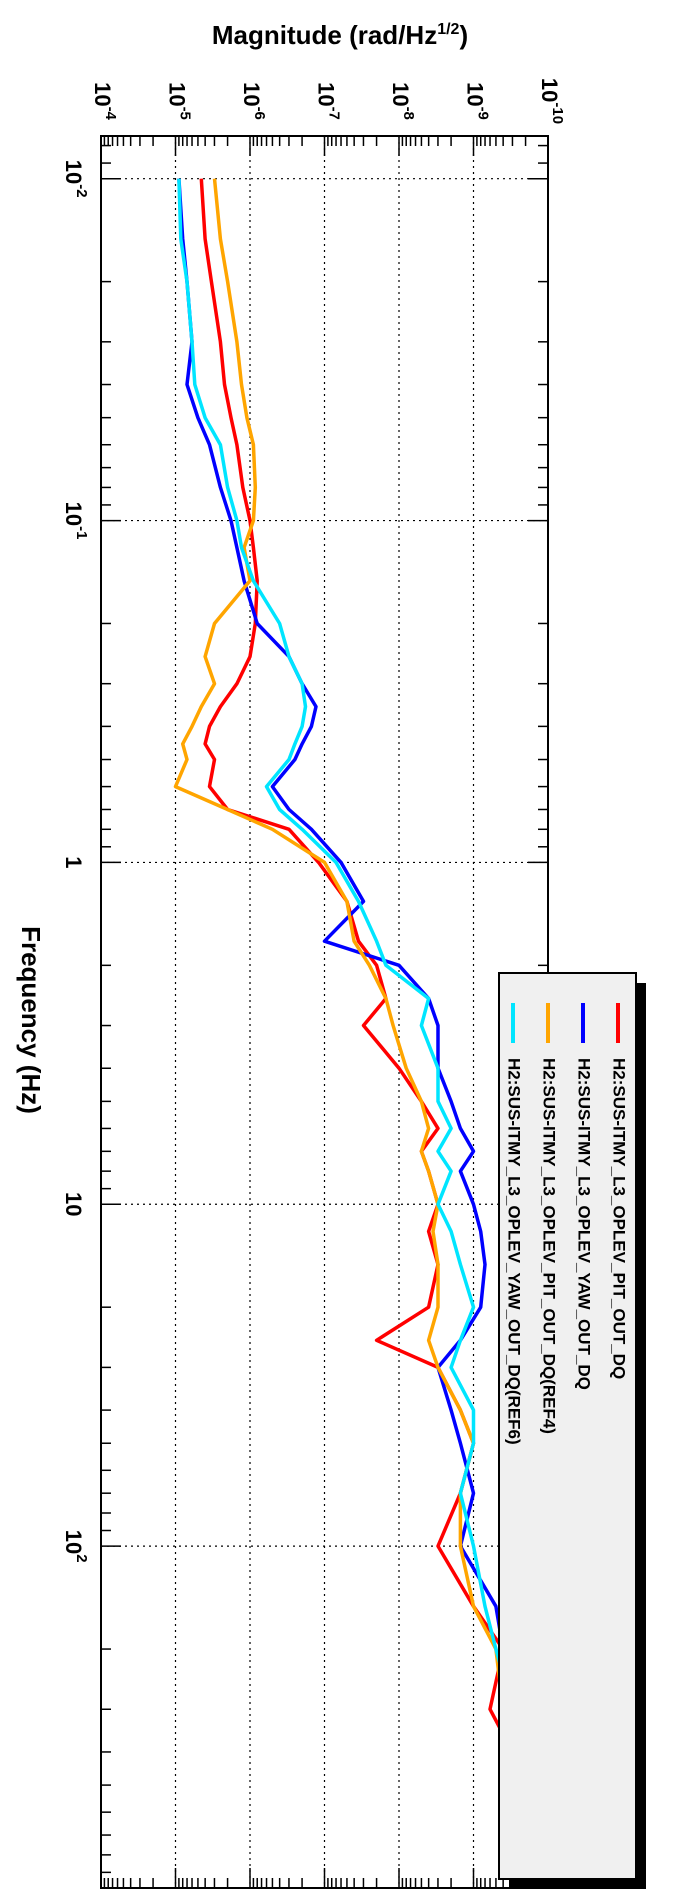 The width and height of the screenshot is (683, 1896). Describe the element at coordinates (75, 1546) in the screenshot. I see `x-tick-label: 102` at that location.